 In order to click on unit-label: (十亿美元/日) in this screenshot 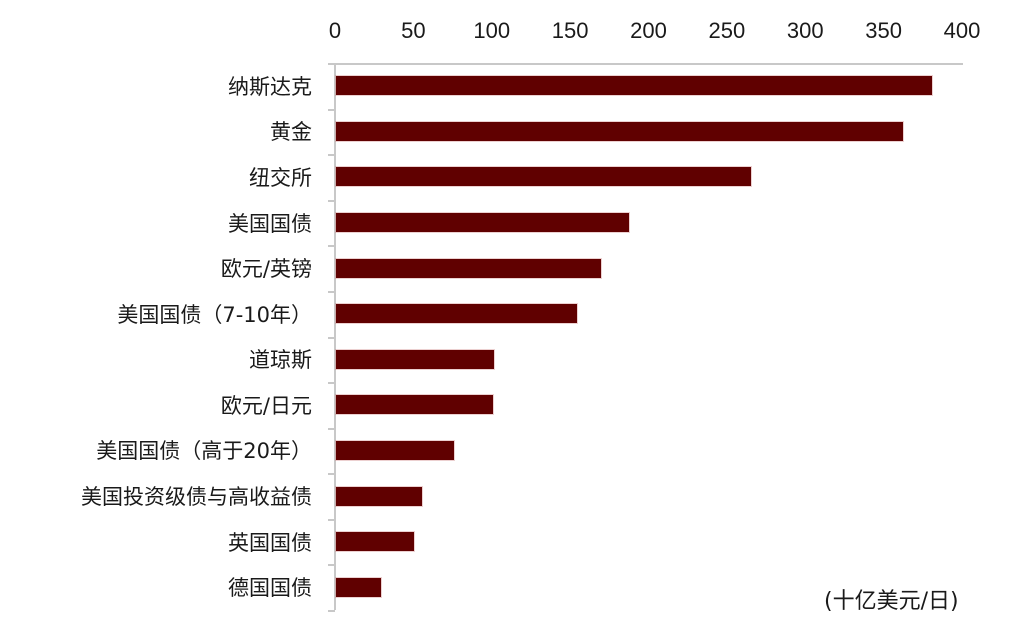, I will do `click(891, 601)`.